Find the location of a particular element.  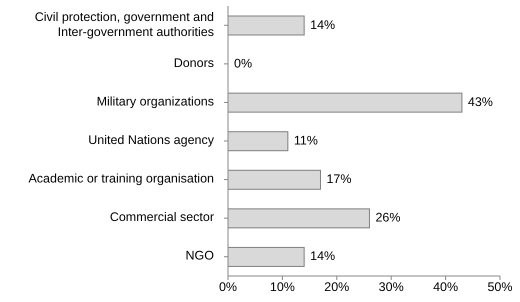

x-tick-label: 10% is located at coordinates (282, 287).